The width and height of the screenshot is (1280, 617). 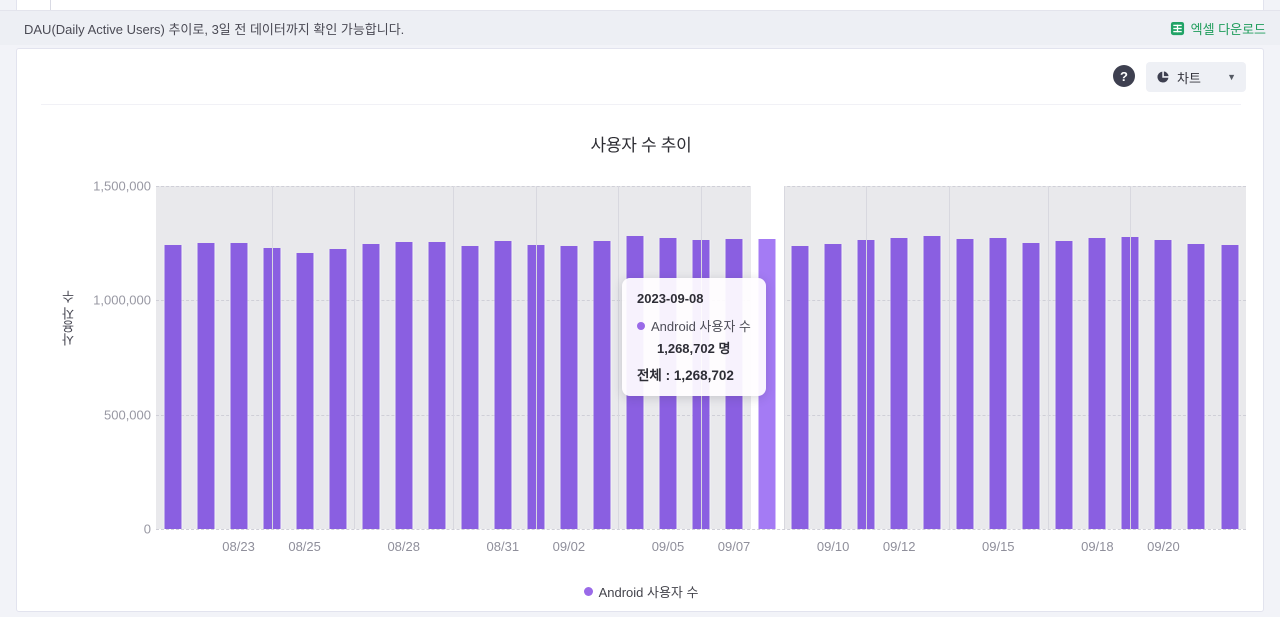 I want to click on y-tick-label: 500,000, so click(x=127, y=415).